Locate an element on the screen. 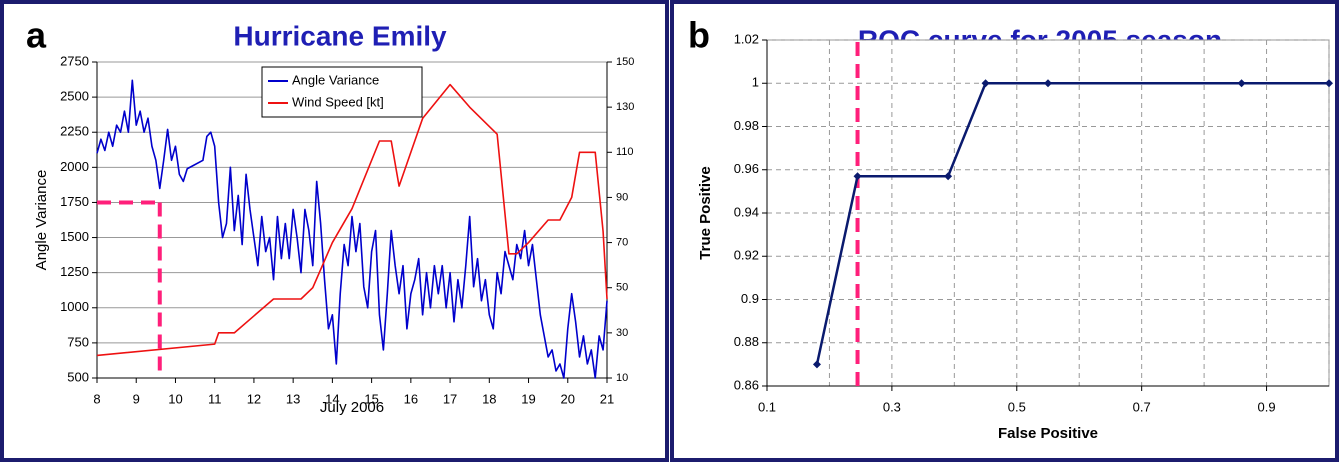 This screenshot has width=1339, height=462. x-tick-label: 0.5 is located at coordinates (1017, 406).